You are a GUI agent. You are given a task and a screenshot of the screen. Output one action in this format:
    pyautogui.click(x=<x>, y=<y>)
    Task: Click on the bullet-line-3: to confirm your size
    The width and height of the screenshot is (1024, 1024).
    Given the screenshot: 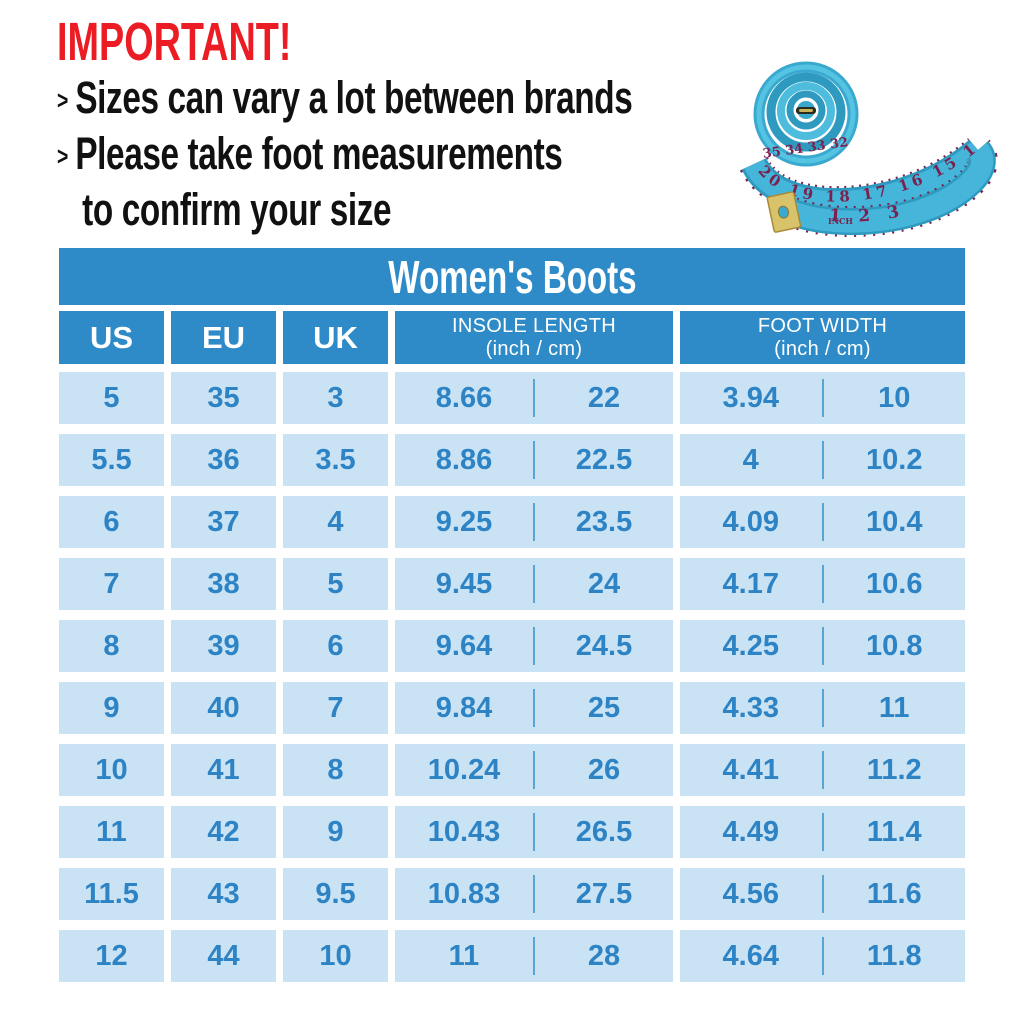 What is the action you would take?
    pyautogui.click(x=446, y=210)
    